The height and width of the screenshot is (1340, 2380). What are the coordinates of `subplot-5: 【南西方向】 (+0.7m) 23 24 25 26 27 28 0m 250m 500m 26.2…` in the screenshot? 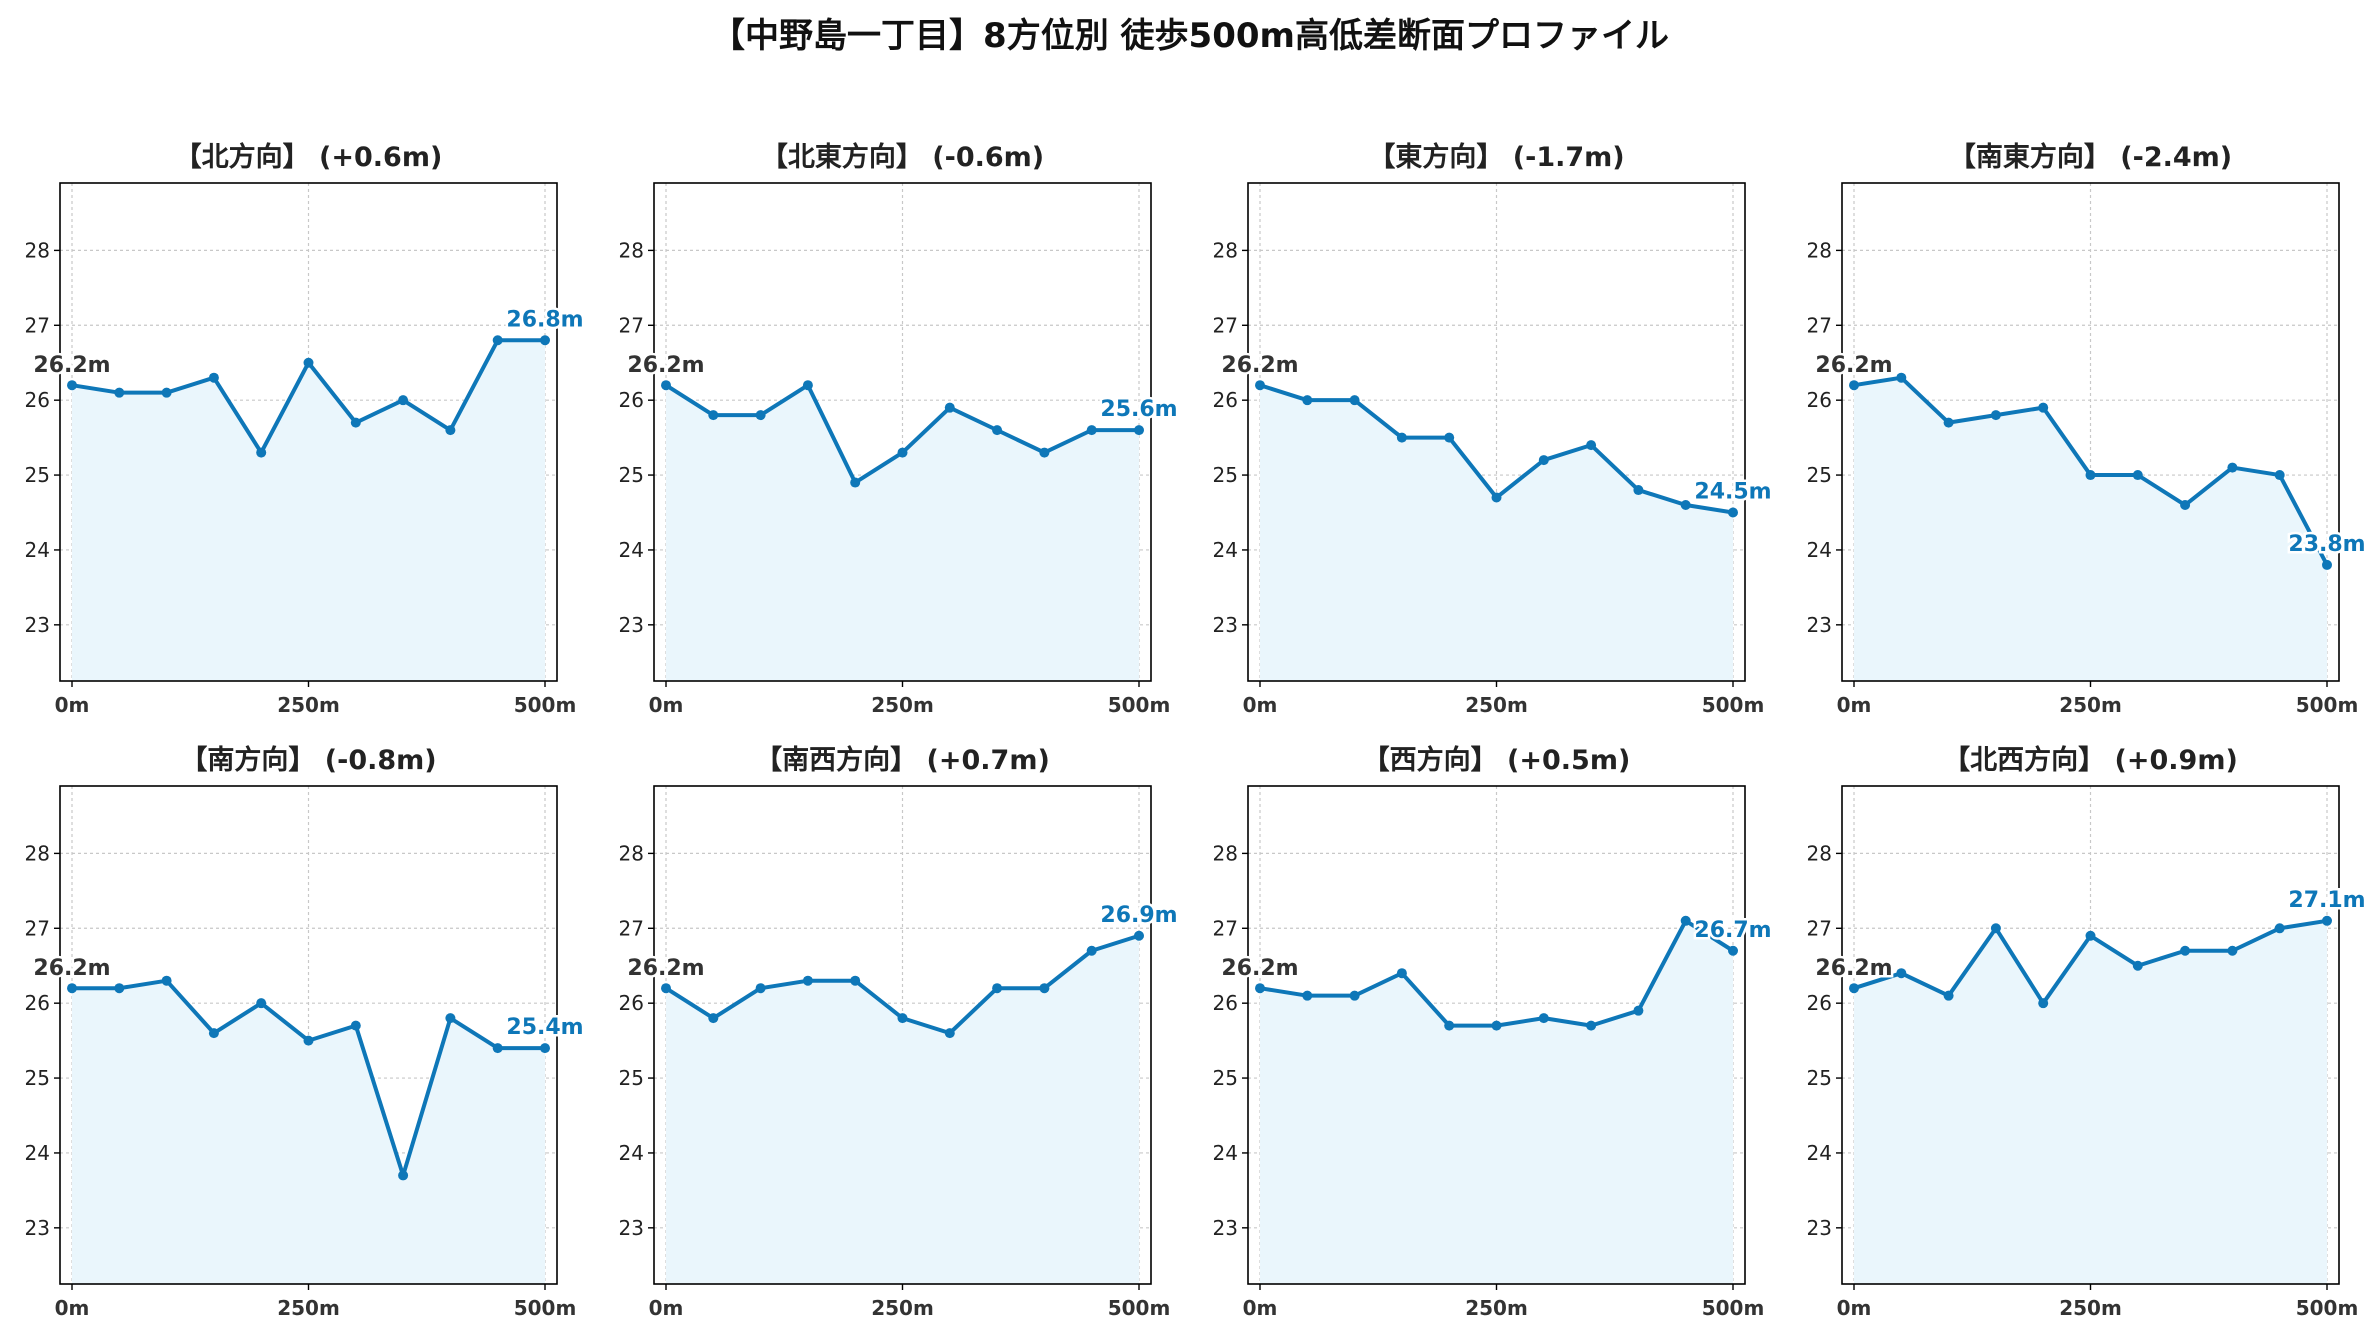 It's located at (900, 1032).